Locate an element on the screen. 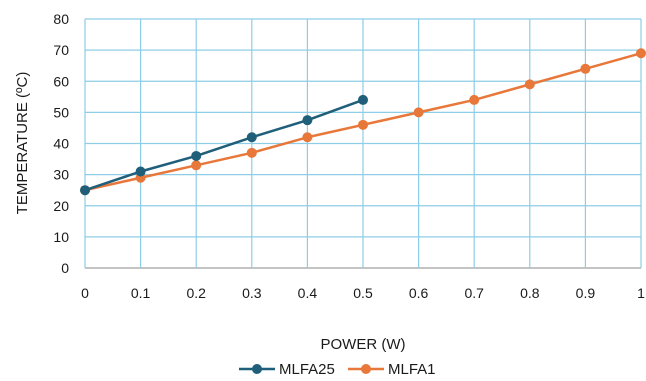 The width and height of the screenshot is (646, 381). x-tick-label: 1 is located at coordinates (641, 293).